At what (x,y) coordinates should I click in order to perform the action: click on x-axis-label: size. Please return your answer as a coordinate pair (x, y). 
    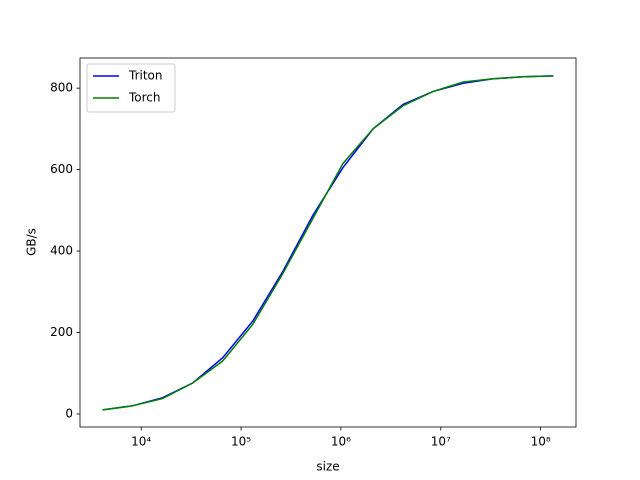
    Looking at the image, I should click on (327, 467).